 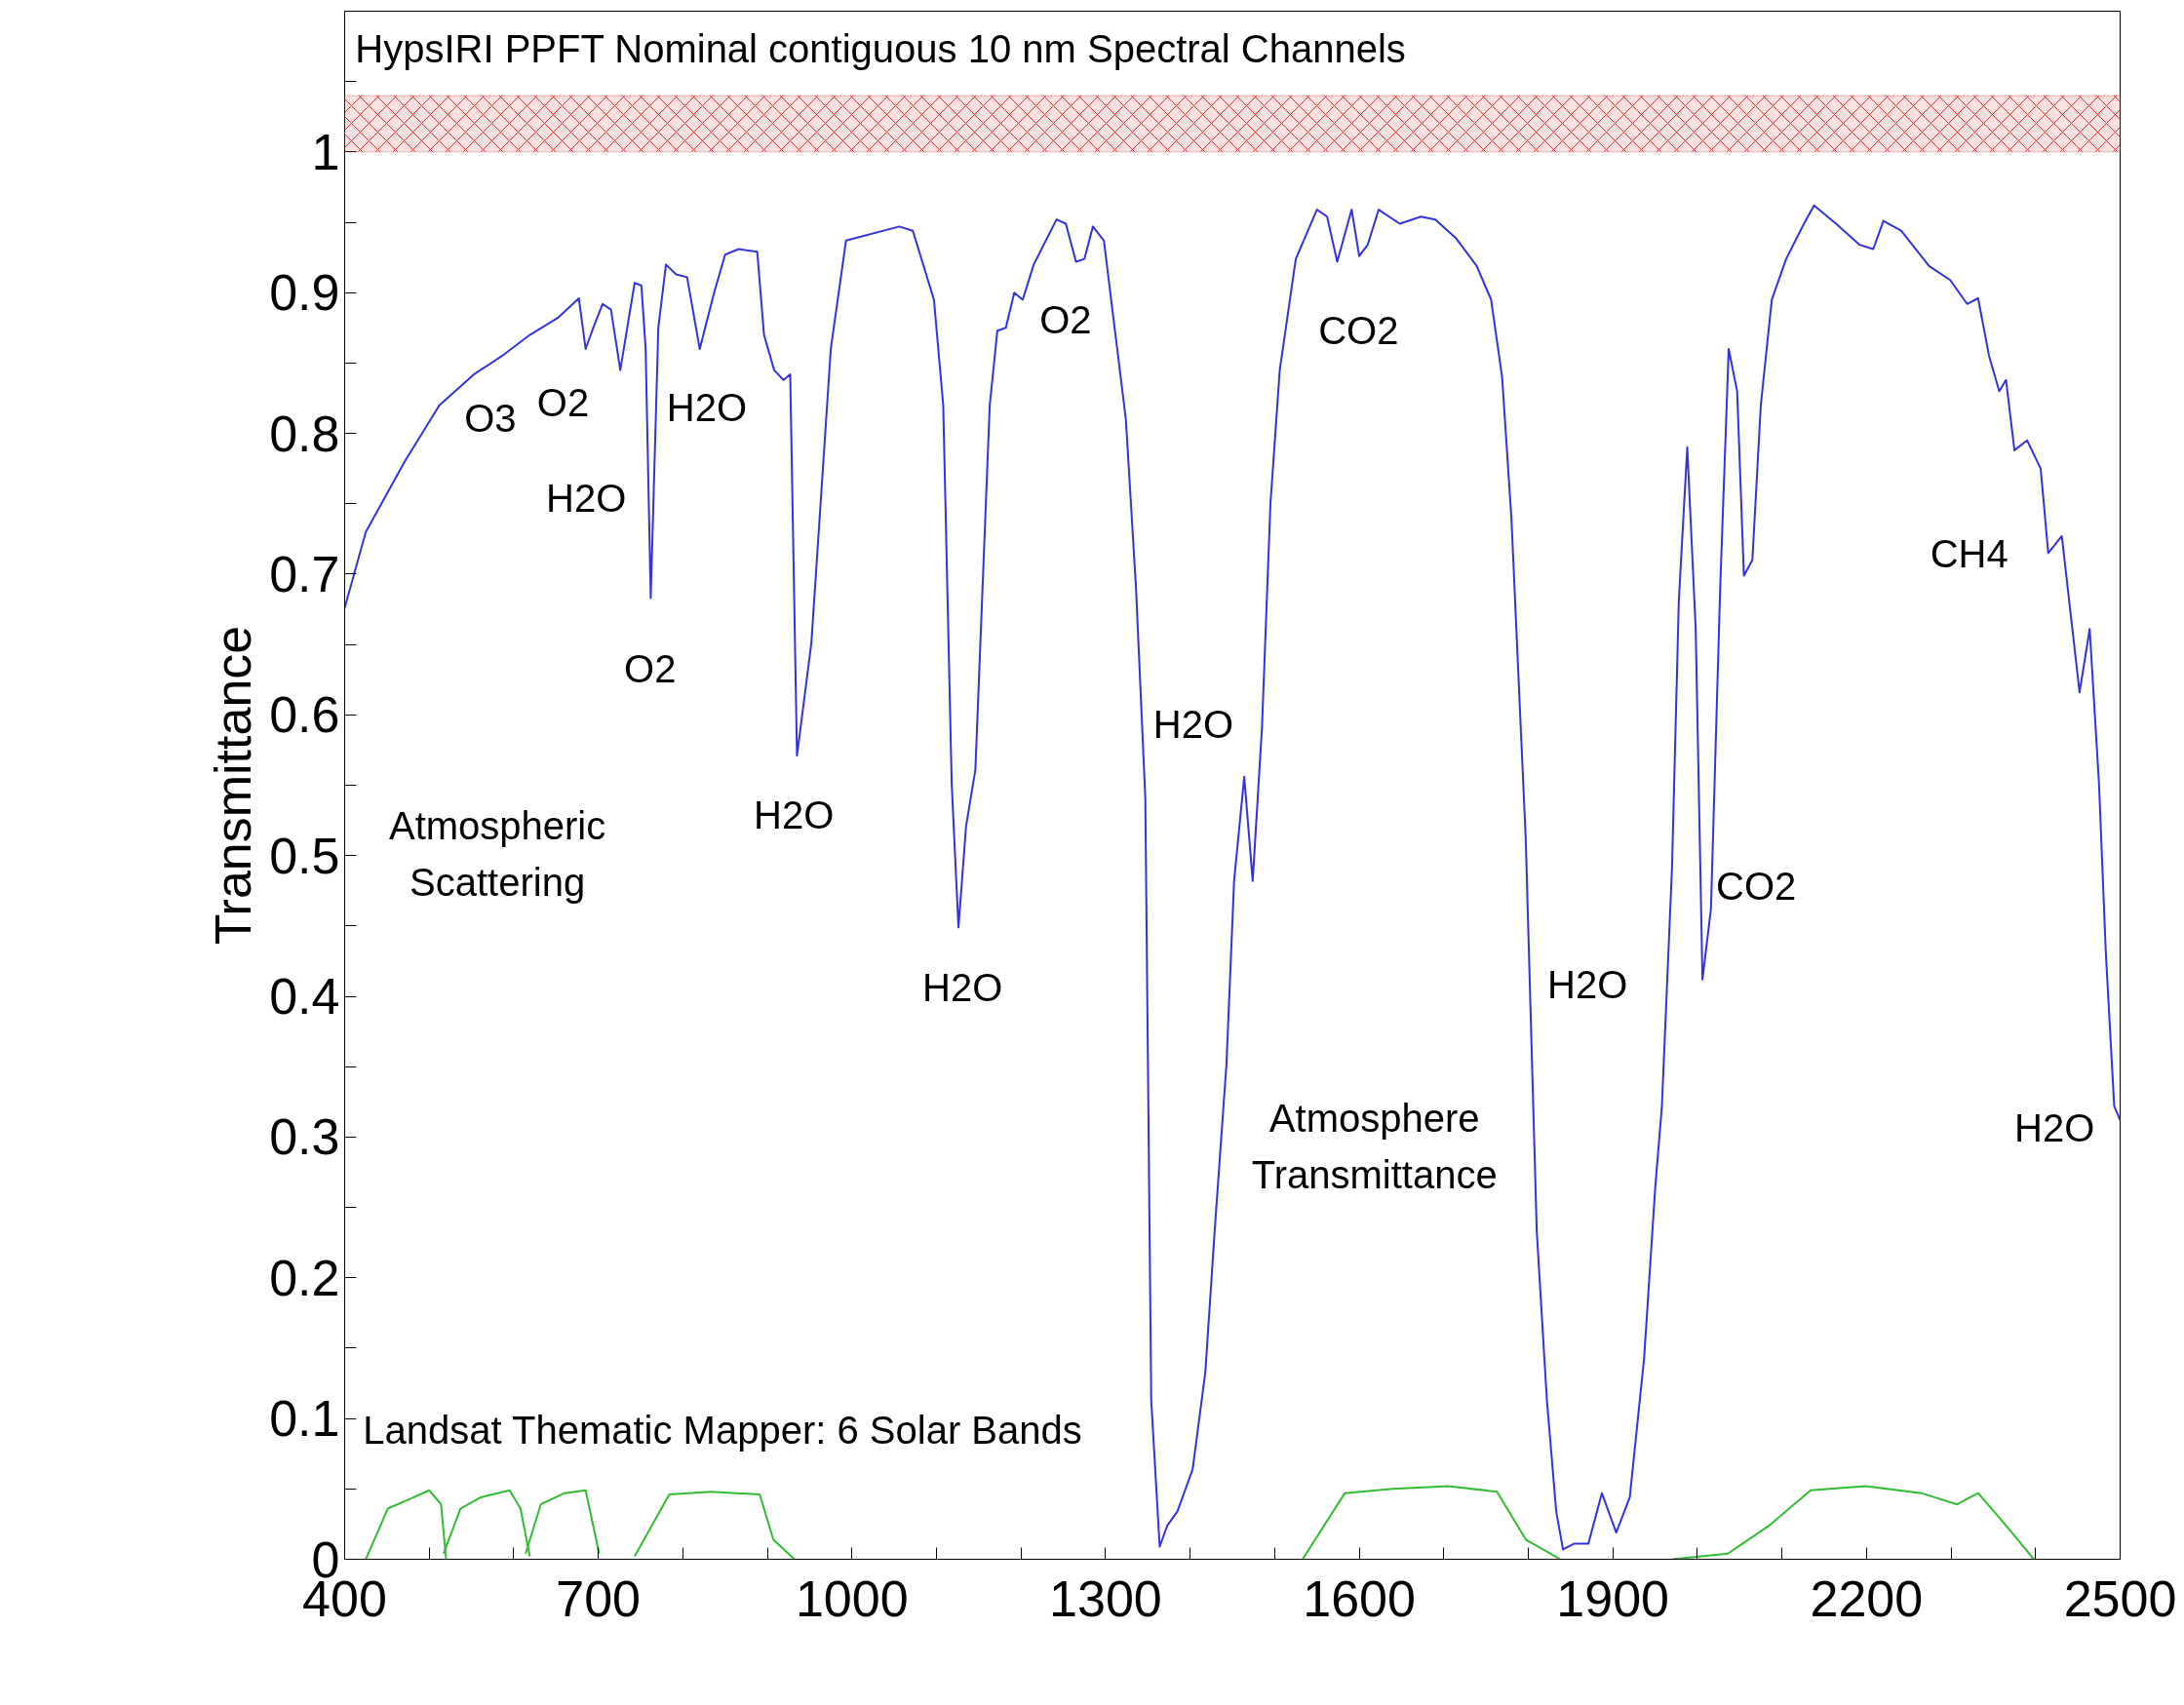 What do you see at coordinates (304, 1419) in the screenshot?
I see `y-tick-label: 0.1` at bounding box center [304, 1419].